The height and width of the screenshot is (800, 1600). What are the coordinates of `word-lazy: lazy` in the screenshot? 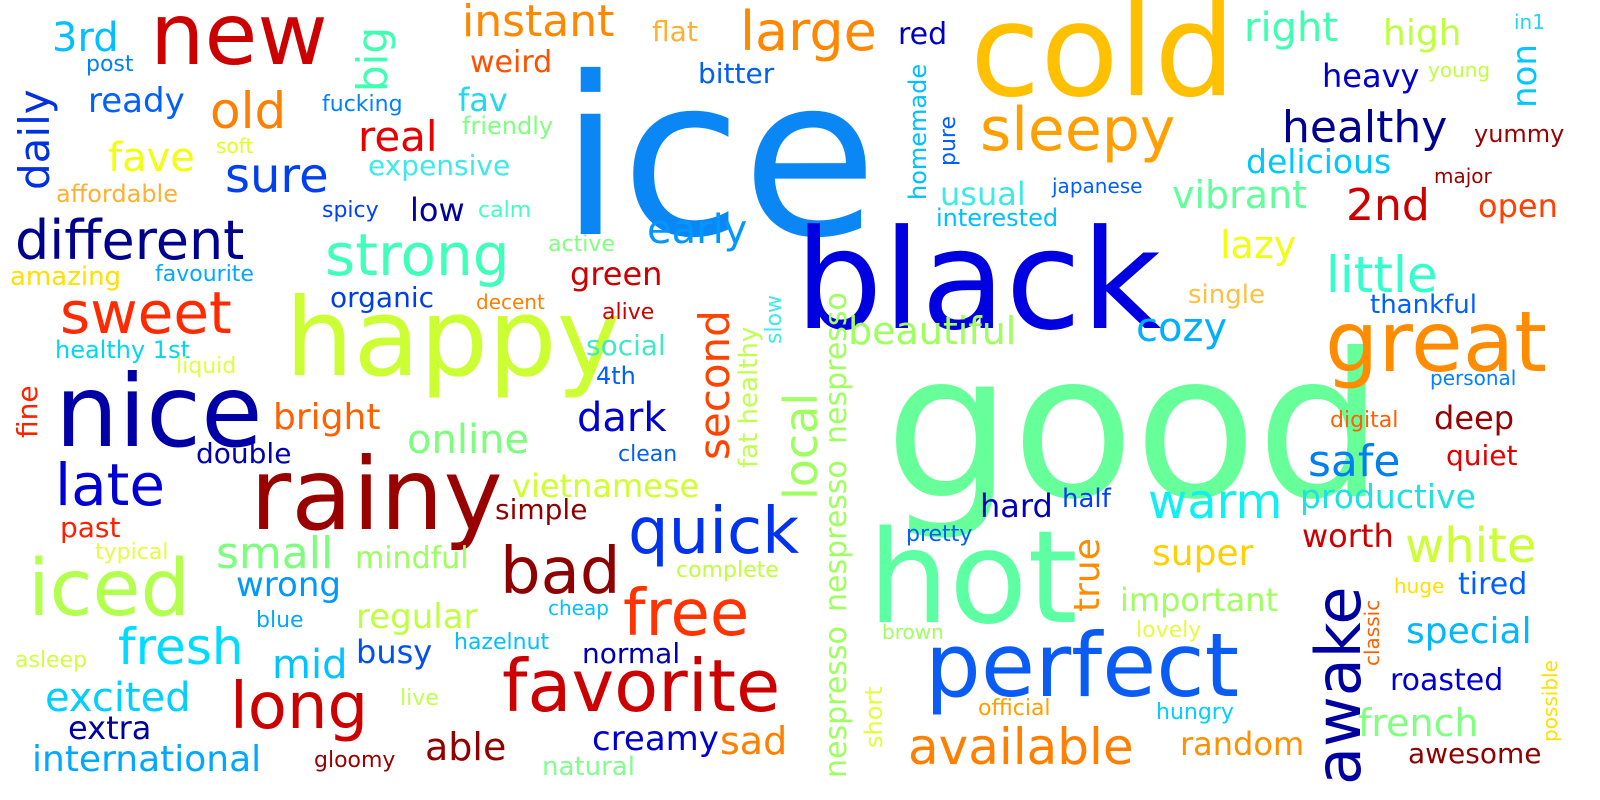 It's located at (1258, 245).